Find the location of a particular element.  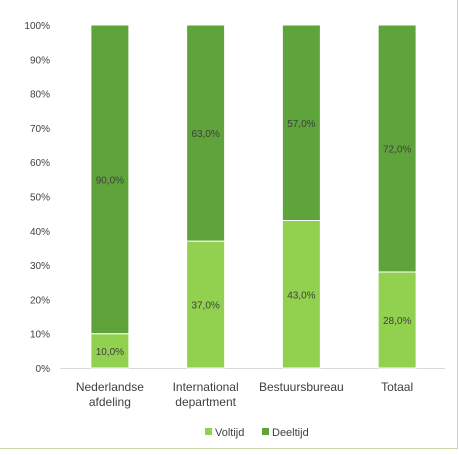

x-category-label: Bestuursbureau is located at coordinates (301, 387).